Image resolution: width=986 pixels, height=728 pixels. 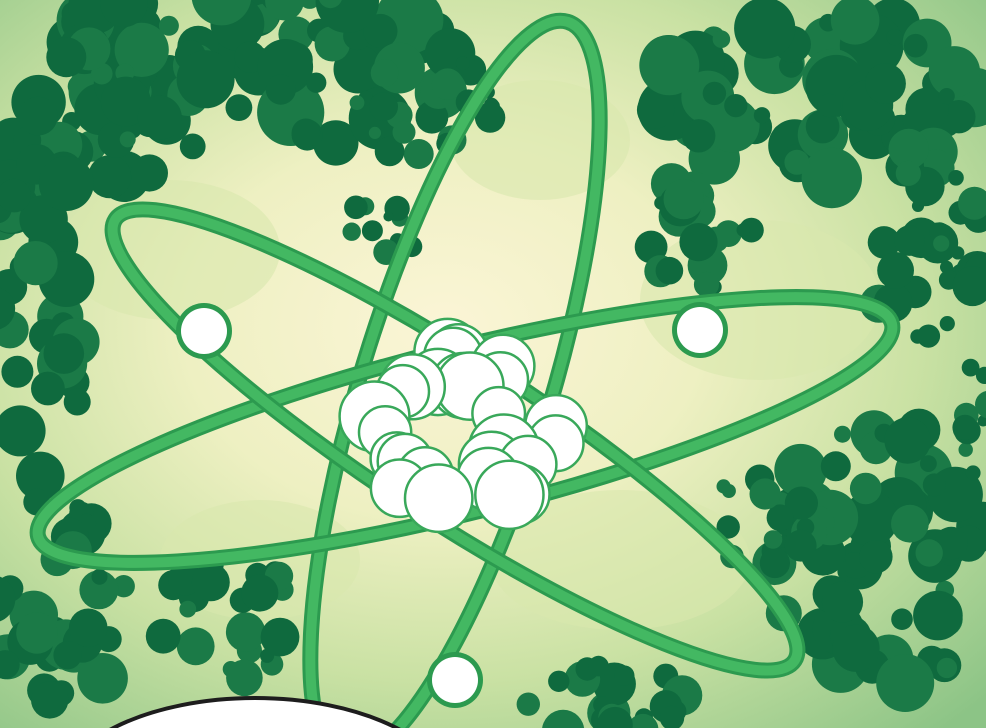 What do you see at coordinates (463, 425) in the screenshot?
I see `nucleus` at bounding box center [463, 425].